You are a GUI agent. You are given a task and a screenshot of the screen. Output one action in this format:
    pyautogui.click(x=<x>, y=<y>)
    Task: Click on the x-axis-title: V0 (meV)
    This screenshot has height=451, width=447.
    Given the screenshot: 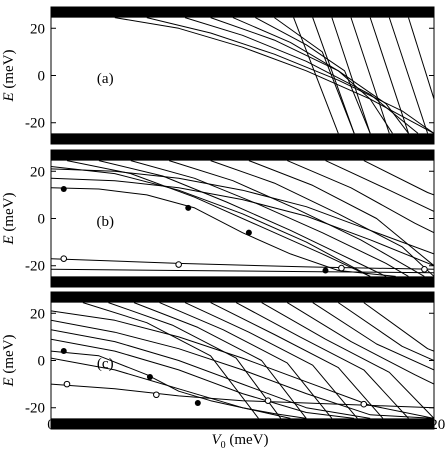 What is the action you would take?
    pyautogui.click(x=239, y=441)
    